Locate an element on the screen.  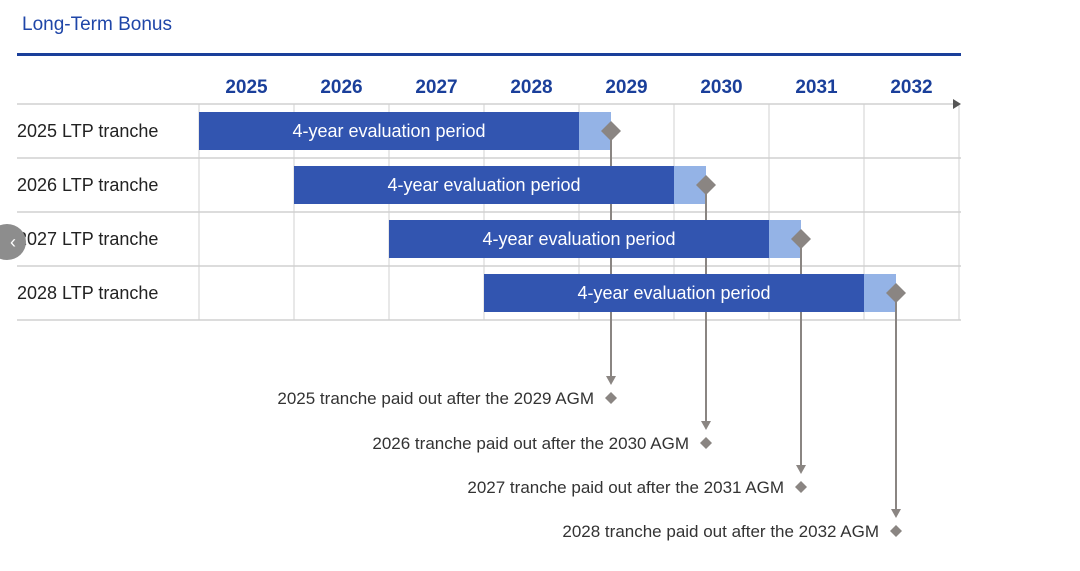
title-rule is located at coordinates (489, 54).